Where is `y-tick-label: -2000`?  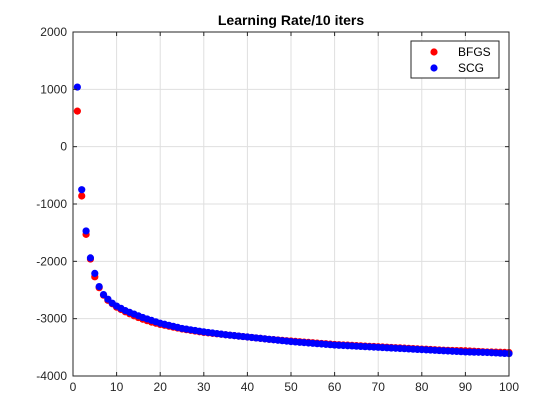
y-tick-label: -2000 is located at coordinates (51, 261).